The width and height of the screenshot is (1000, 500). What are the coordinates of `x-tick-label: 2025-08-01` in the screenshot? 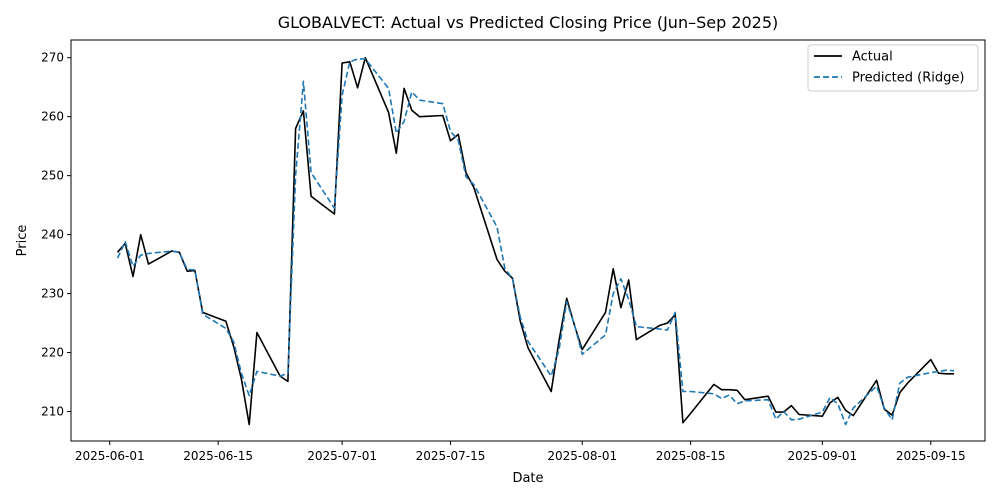 It's located at (582, 456).